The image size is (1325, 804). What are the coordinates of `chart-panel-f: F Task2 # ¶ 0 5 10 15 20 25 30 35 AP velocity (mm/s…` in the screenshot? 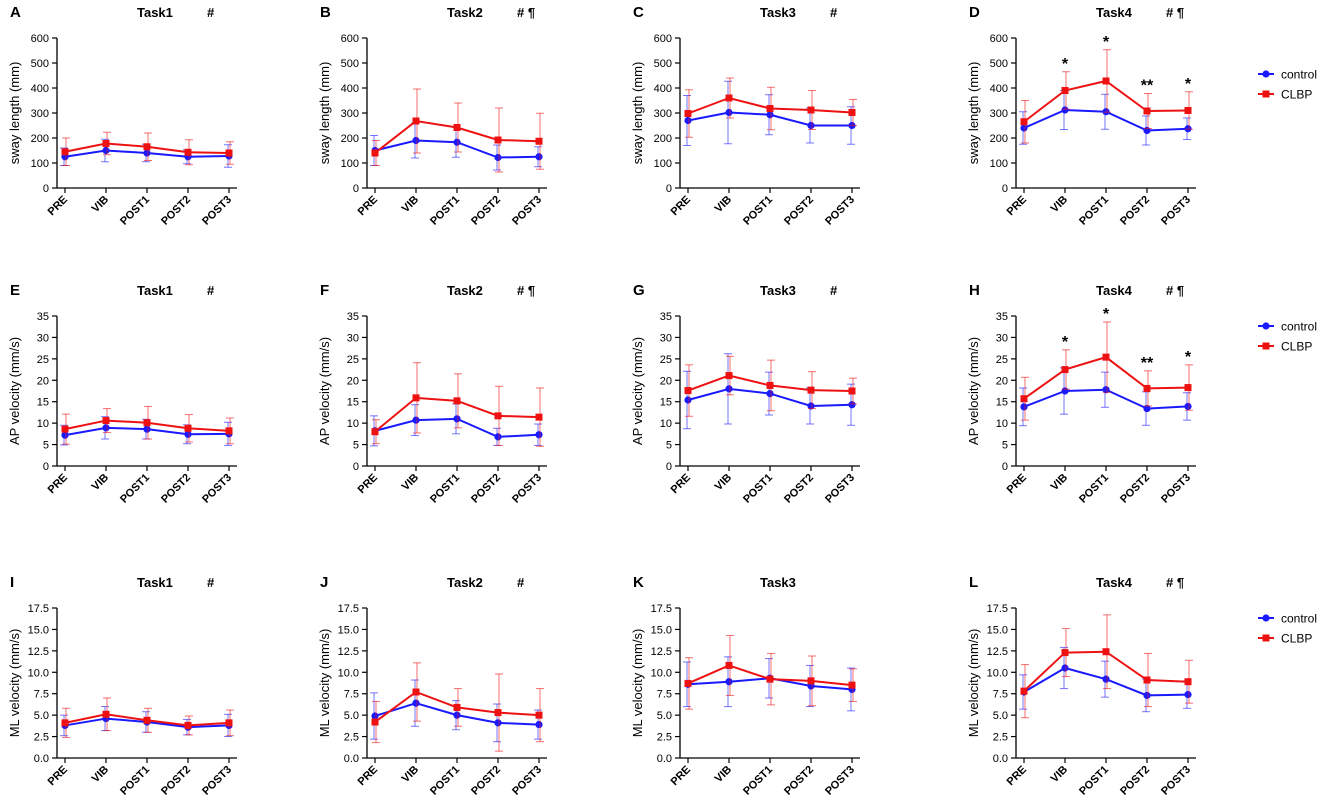 It's located at (432, 394).